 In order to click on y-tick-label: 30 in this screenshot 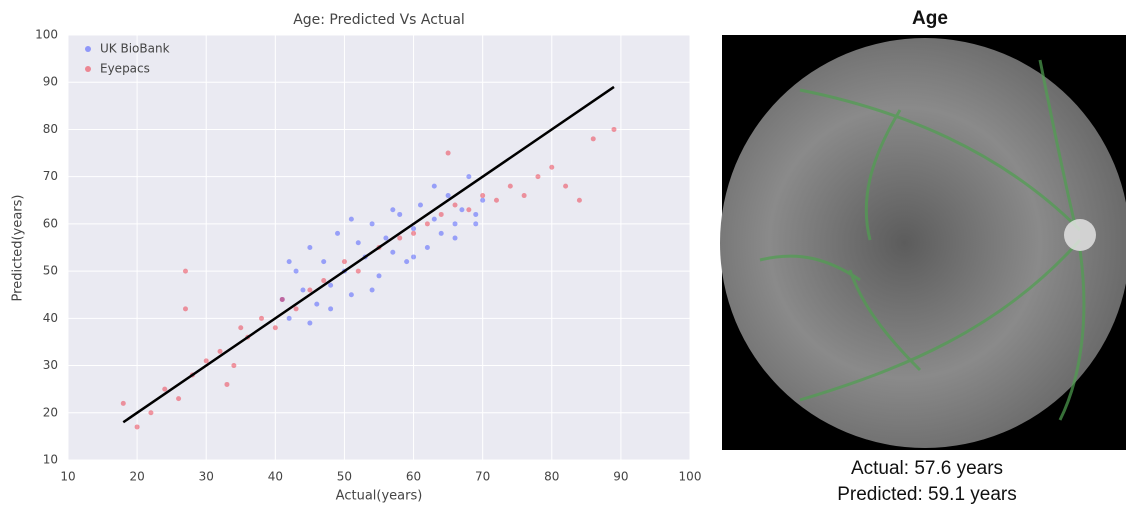, I will do `click(50, 365)`.